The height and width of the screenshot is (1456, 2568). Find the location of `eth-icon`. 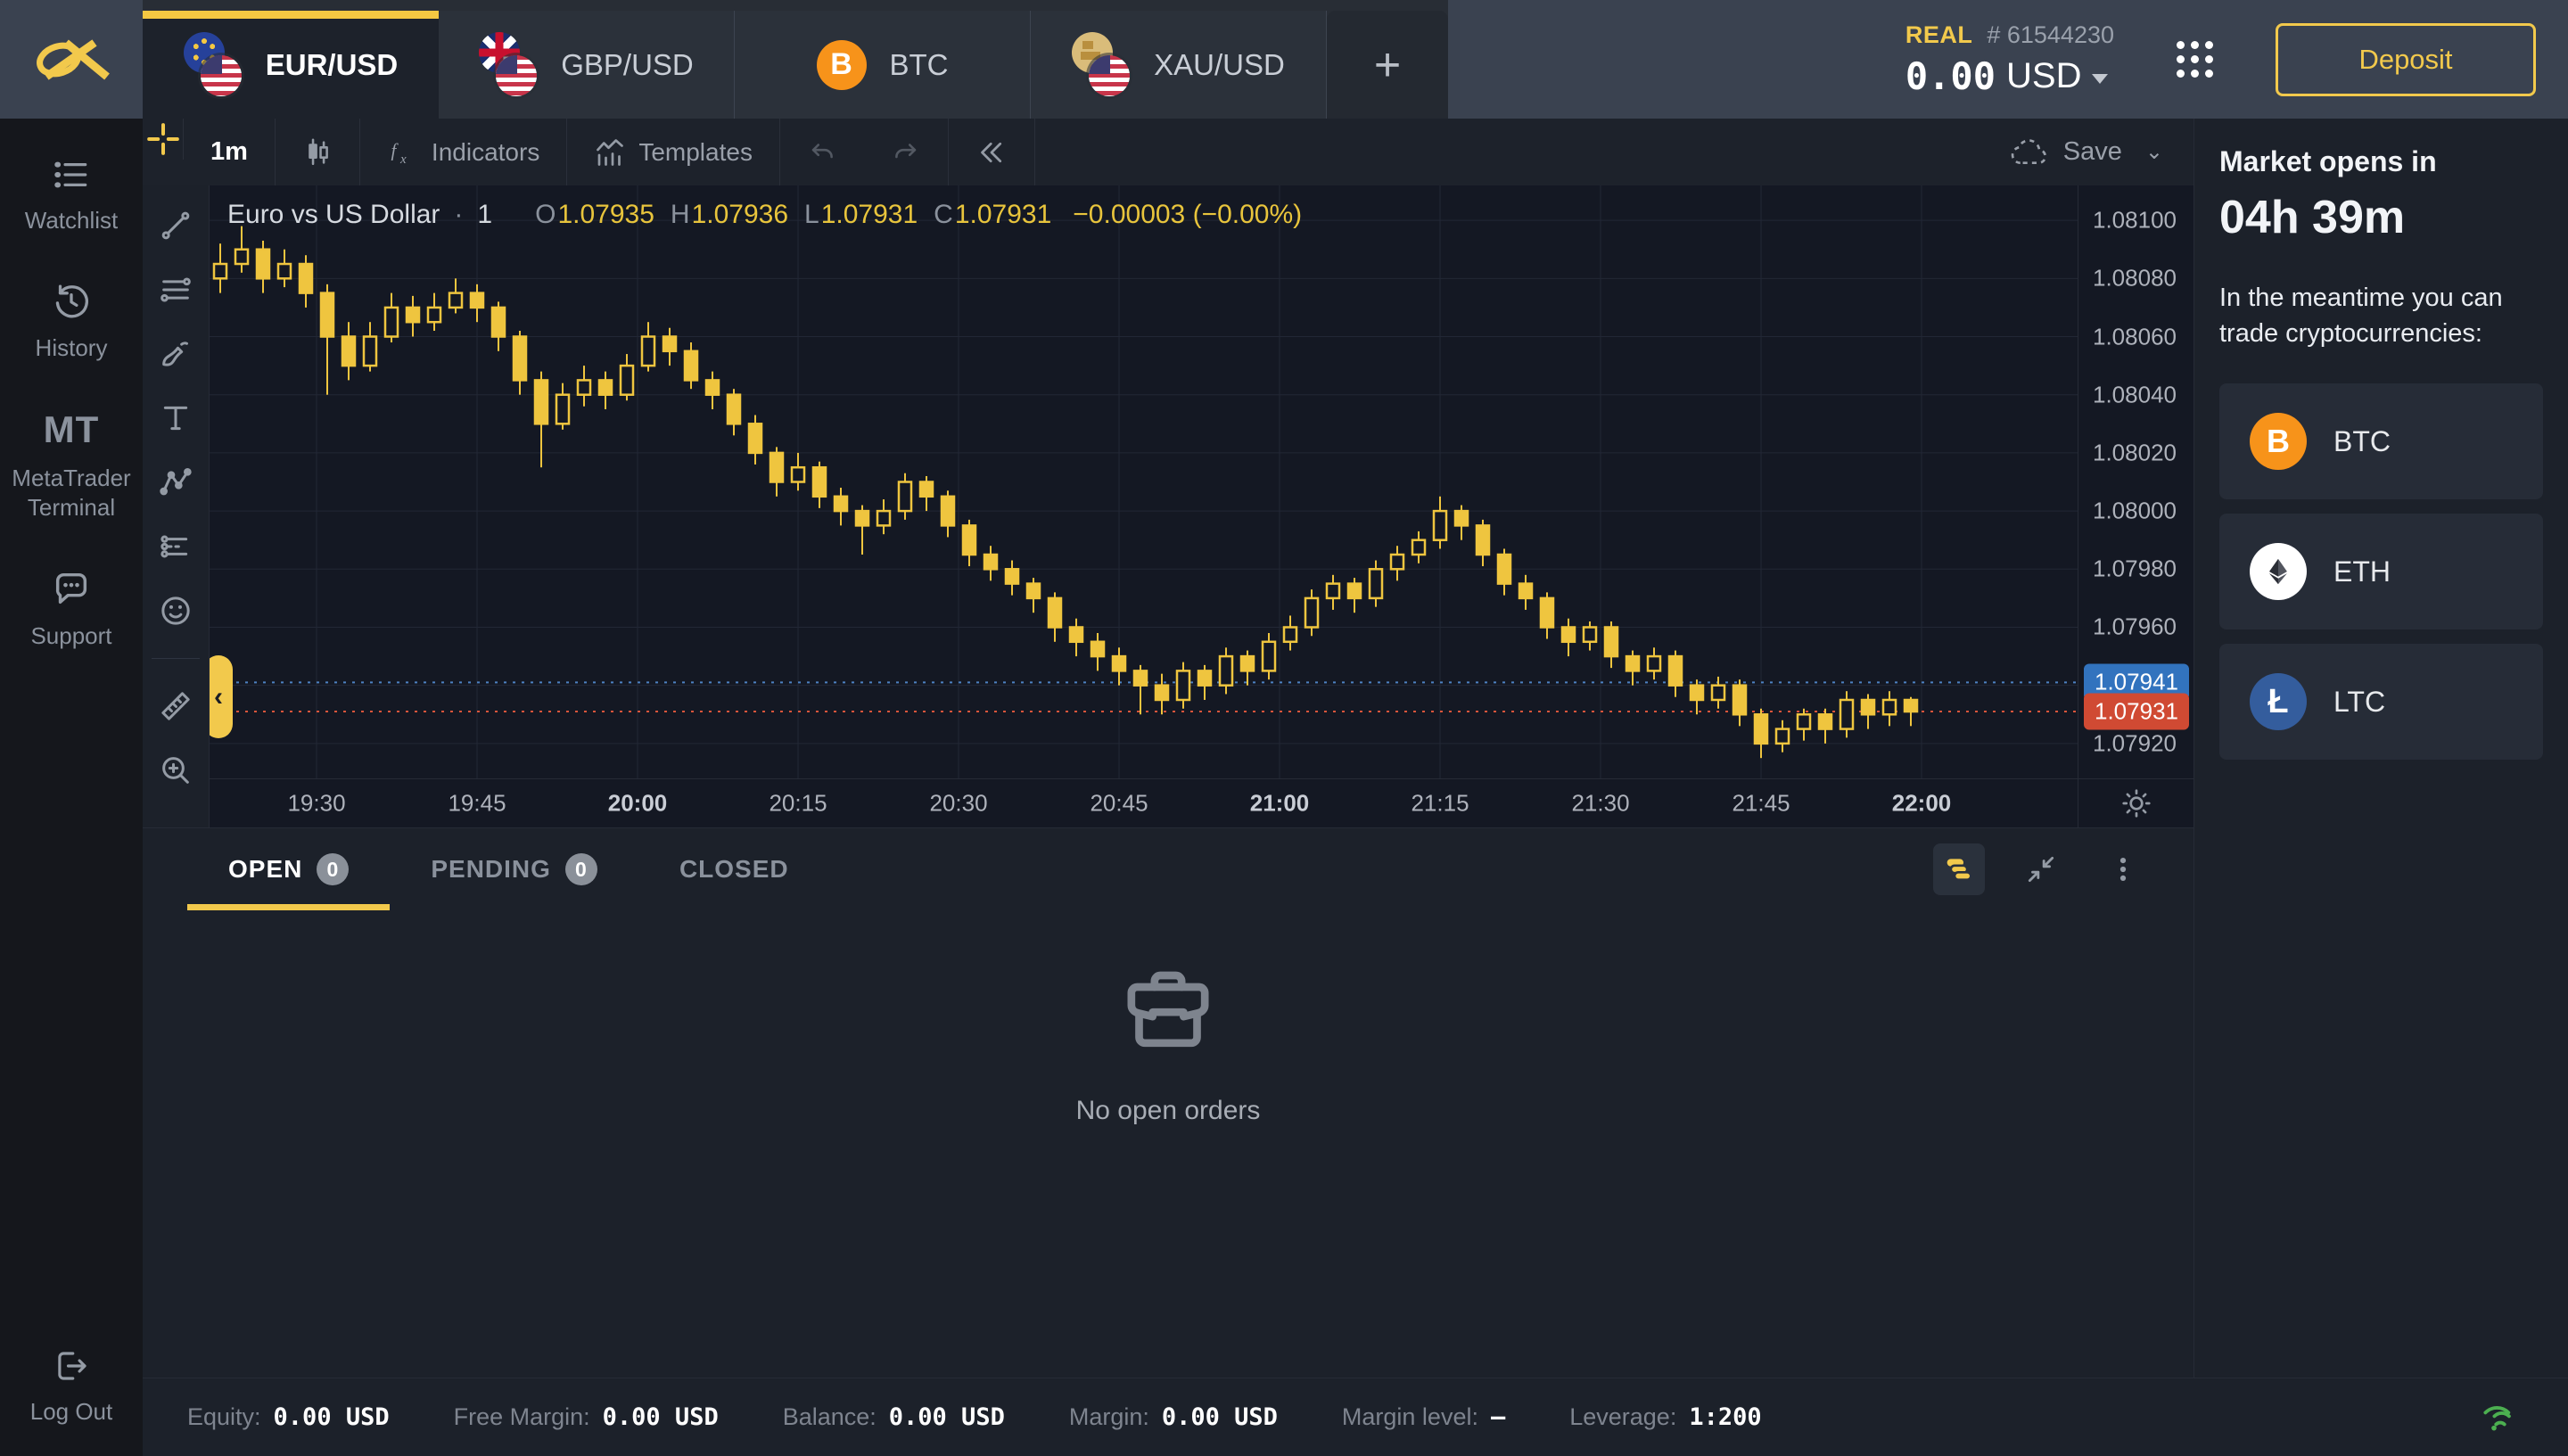

eth-icon is located at coordinates (2278, 572).